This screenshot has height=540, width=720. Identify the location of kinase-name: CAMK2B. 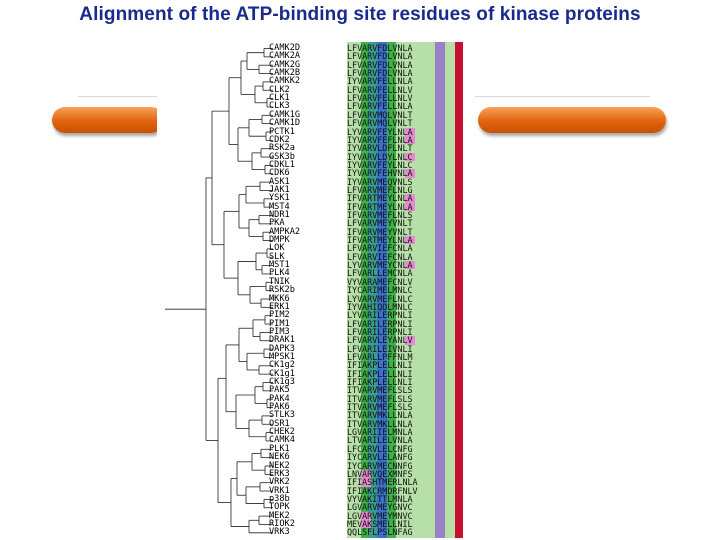
(285, 73).